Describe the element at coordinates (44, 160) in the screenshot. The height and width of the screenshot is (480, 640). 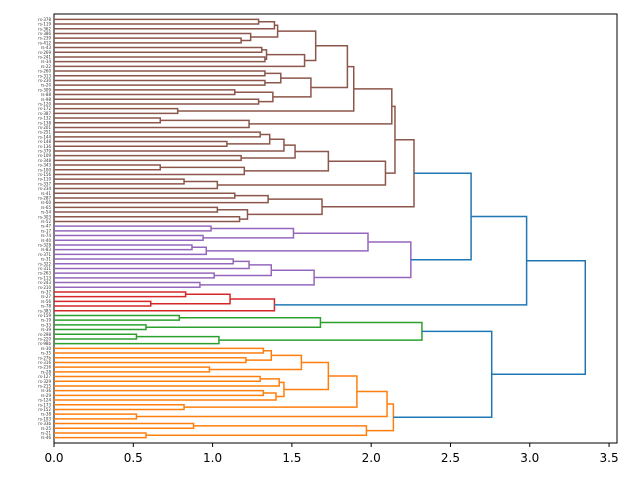
I see `leaf-label: rs-348` at that location.